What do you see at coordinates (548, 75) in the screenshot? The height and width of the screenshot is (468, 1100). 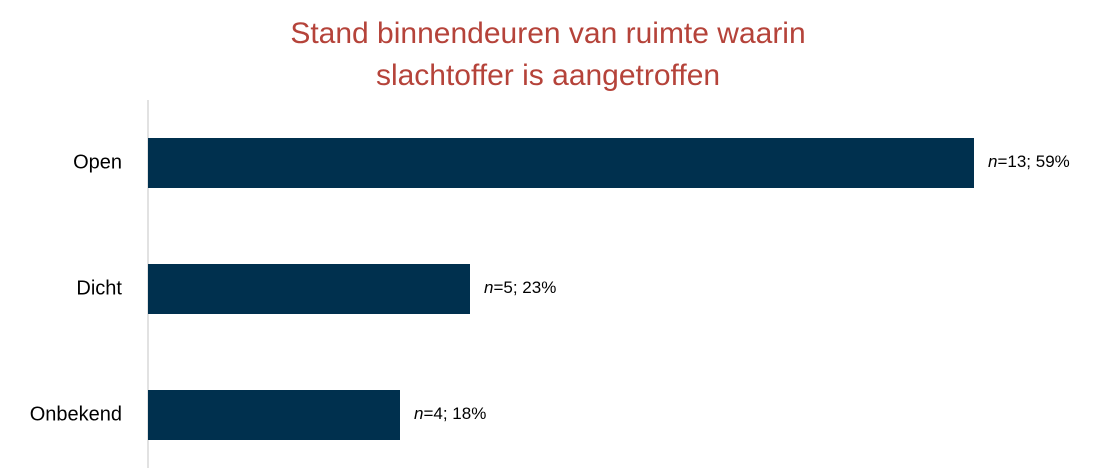 I see `chart-title: slachtoffer is aangetroffen` at bounding box center [548, 75].